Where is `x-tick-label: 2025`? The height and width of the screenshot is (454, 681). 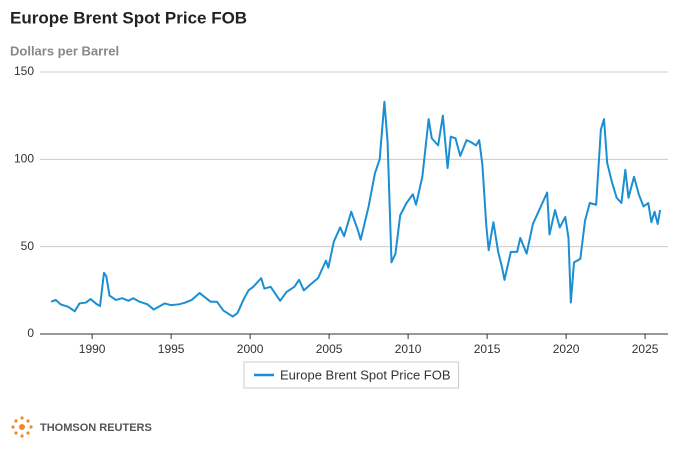 x-tick-label: 2025 is located at coordinates (645, 349).